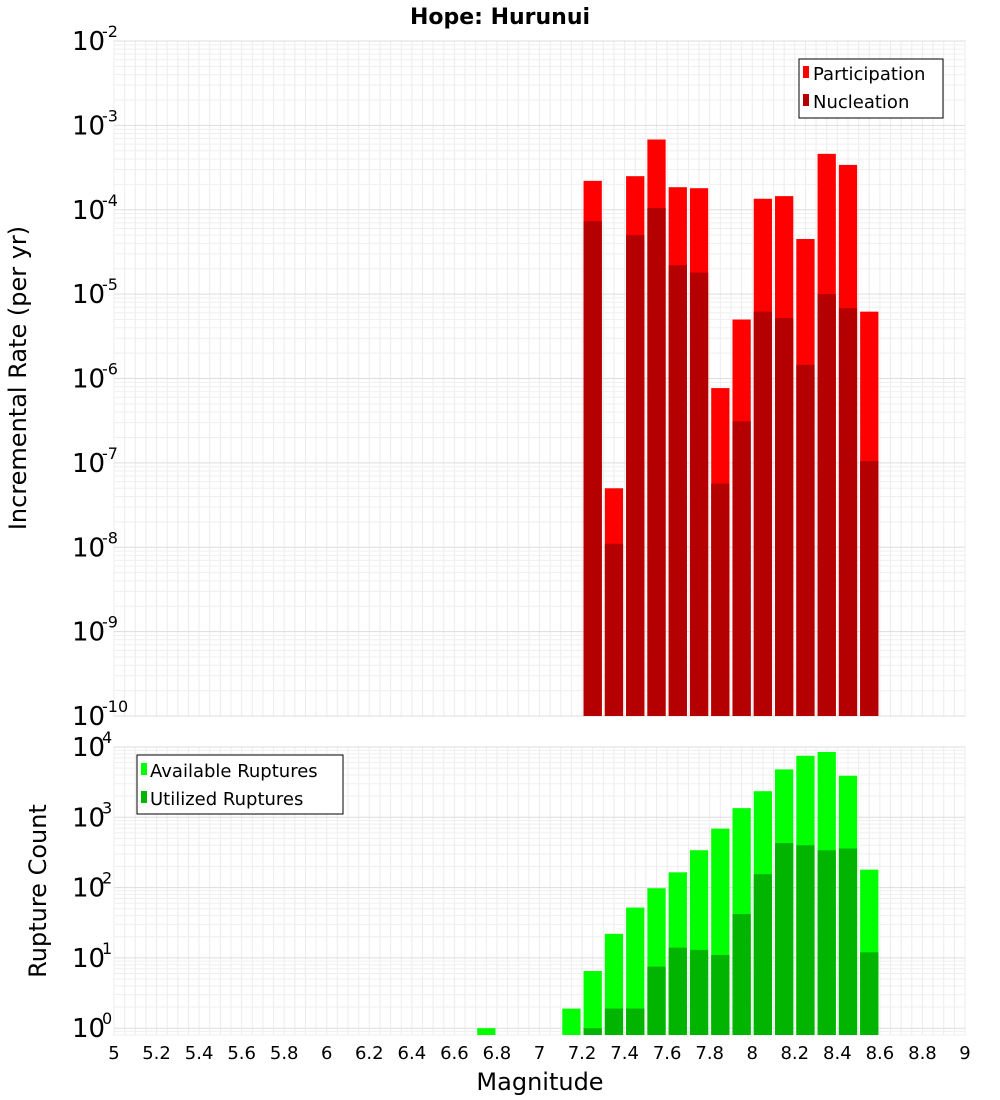 The image size is (1000, 1100). Describe the element at coordinates (806, 100) in the screenshot. I see `legend-swatch-nucleation` at that location.